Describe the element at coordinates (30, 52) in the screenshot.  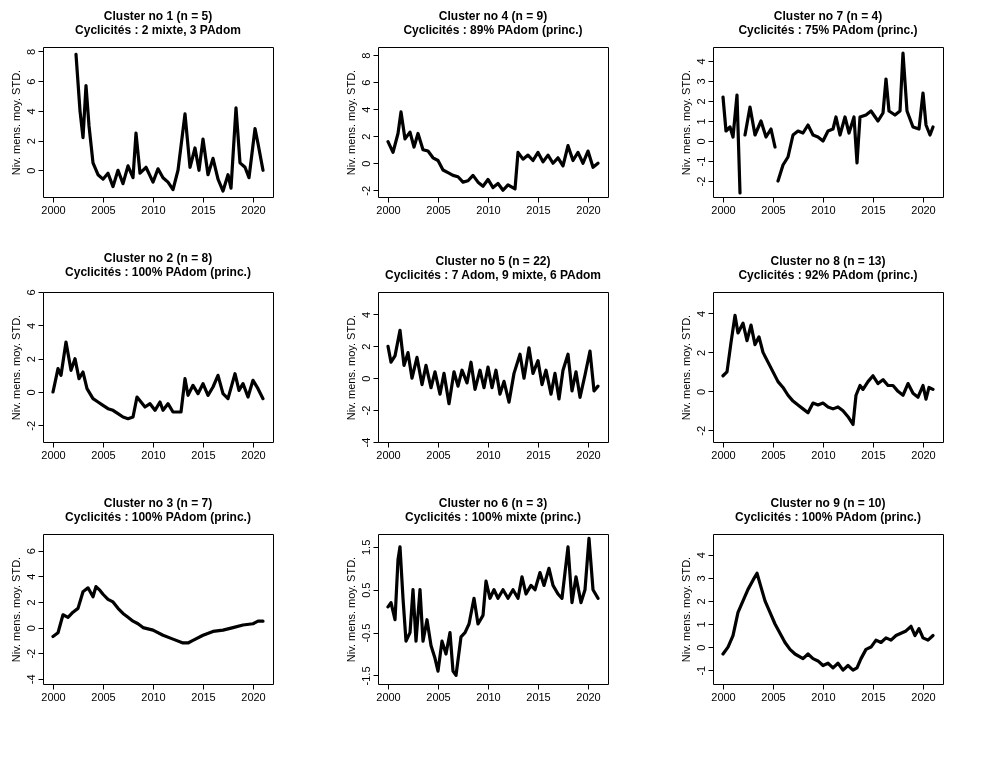
I see `y-tick-label: 8` at that location.